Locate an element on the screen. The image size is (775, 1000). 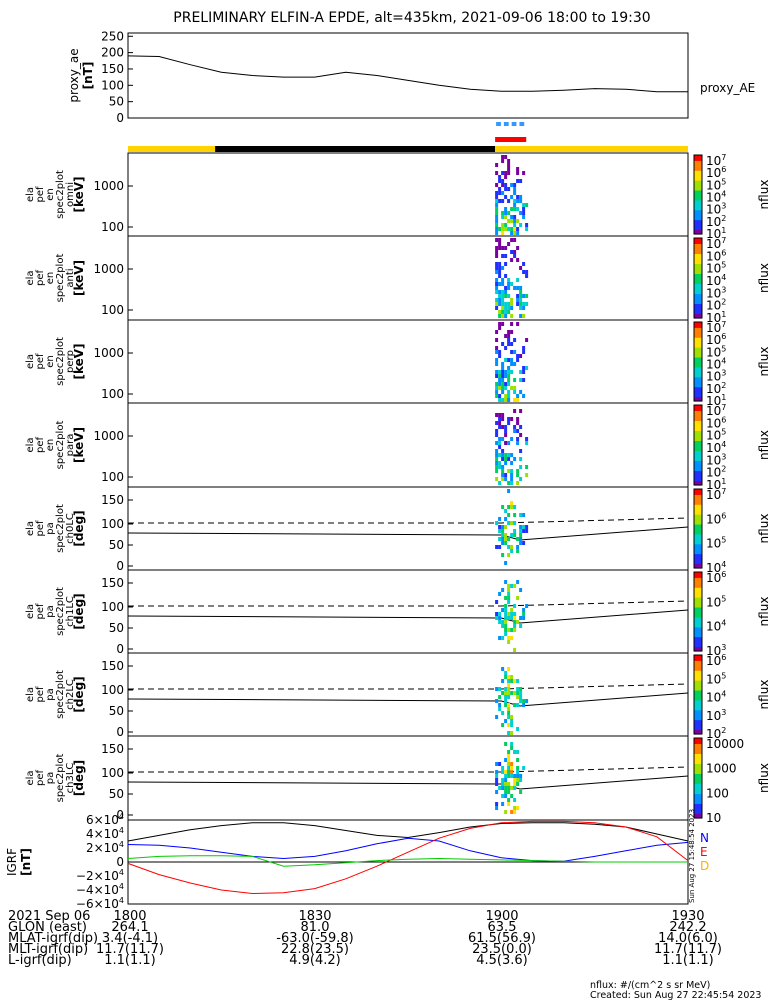
ae-legend: proxy_AE is located at coordinates (727, 88).